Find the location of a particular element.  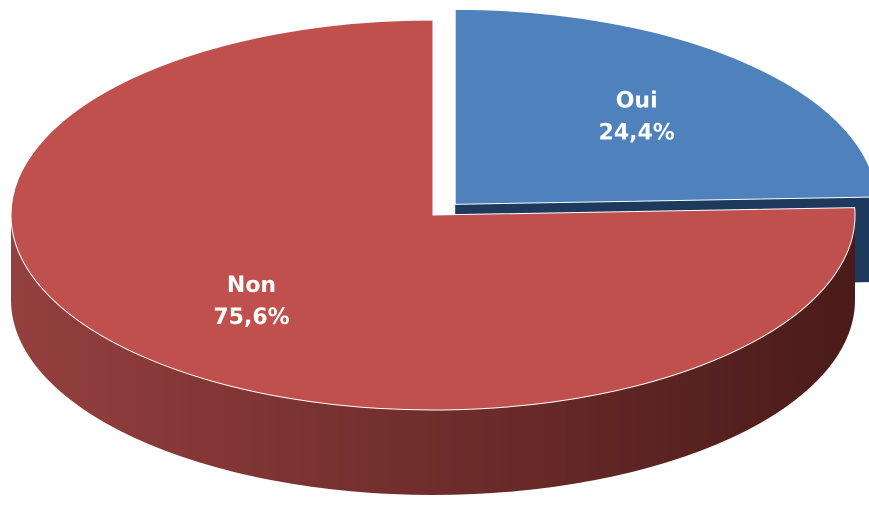

slice-label: Non is located at coordinates (251, 285).